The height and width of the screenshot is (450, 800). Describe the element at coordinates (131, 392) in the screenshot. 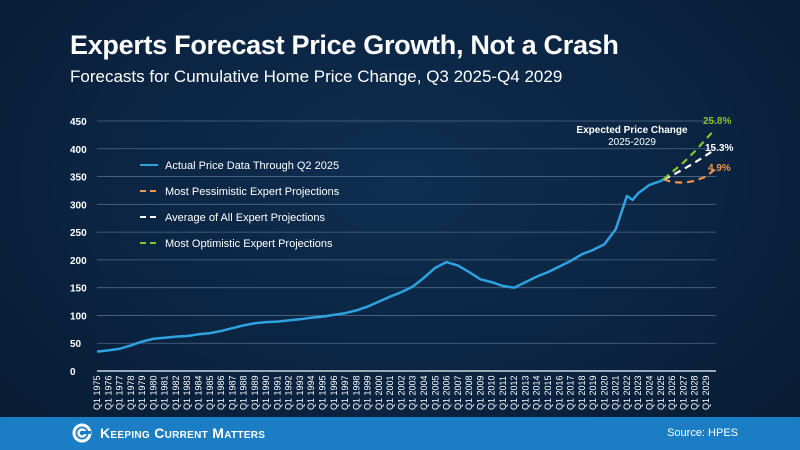

I see `x-tick-label: Q1 1978` at that location.